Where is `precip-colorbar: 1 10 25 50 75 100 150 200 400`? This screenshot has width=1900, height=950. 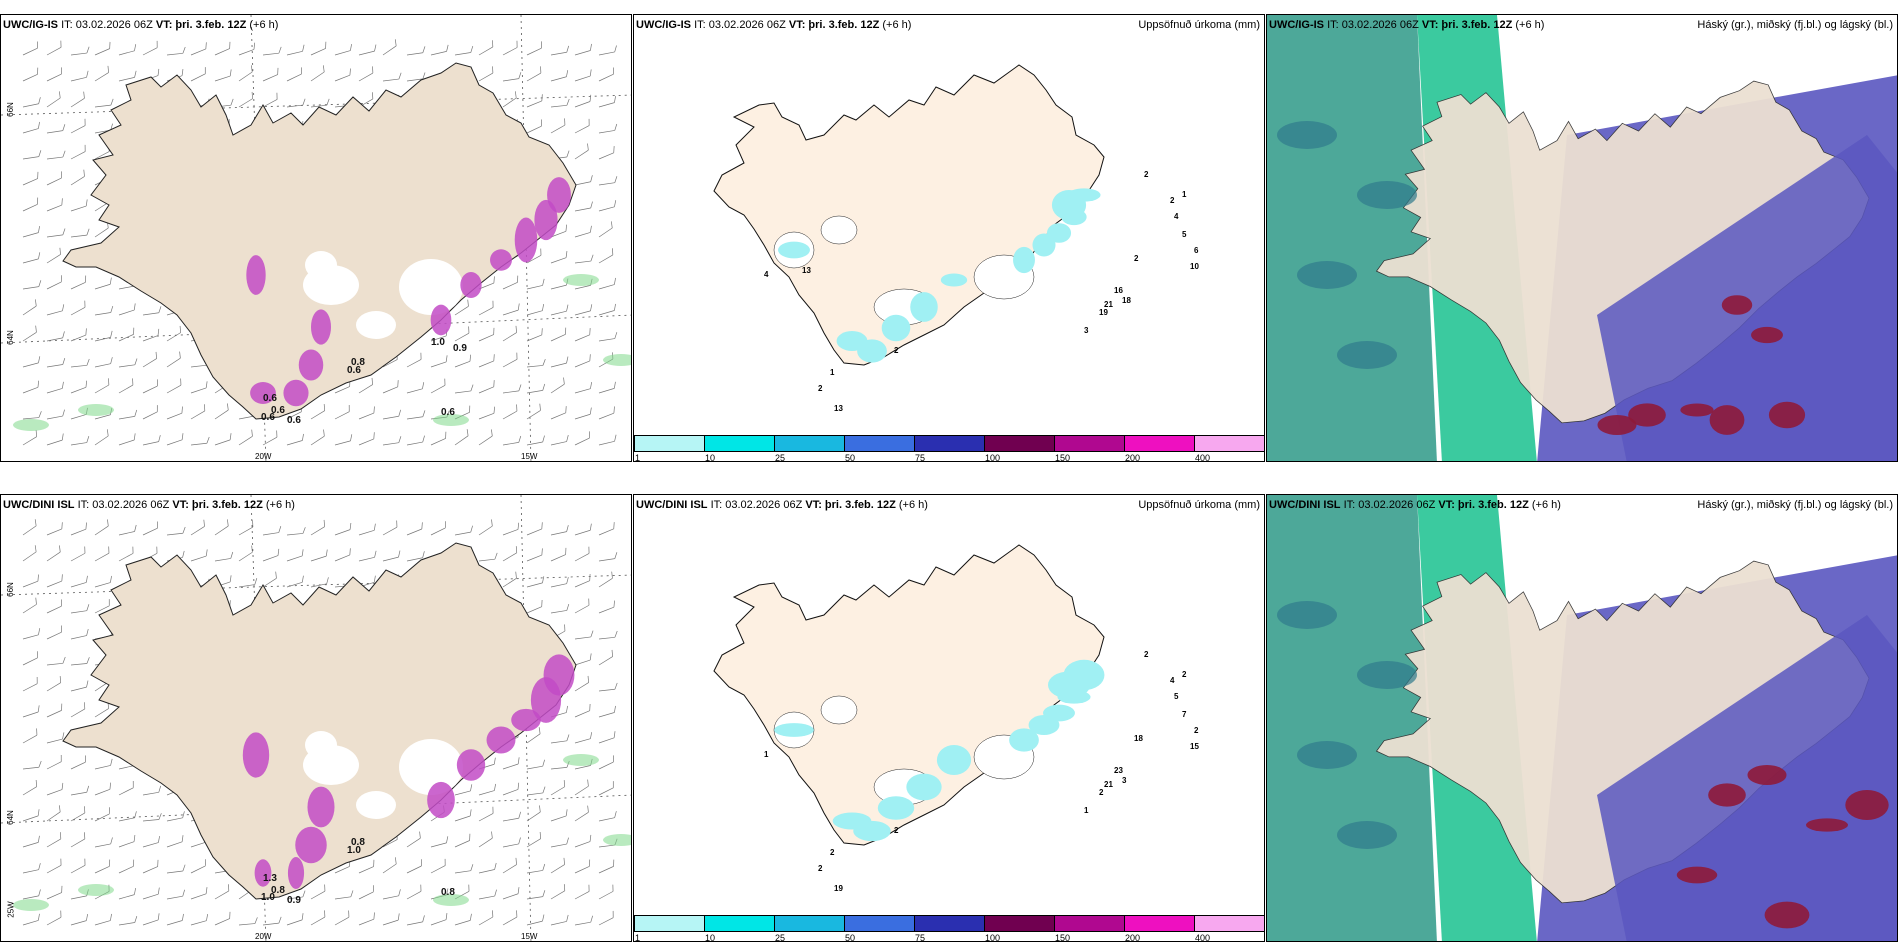
precip-colorbar: 1 10 25 50 75 100 150 200 400 is located at coordinates (949, 448).